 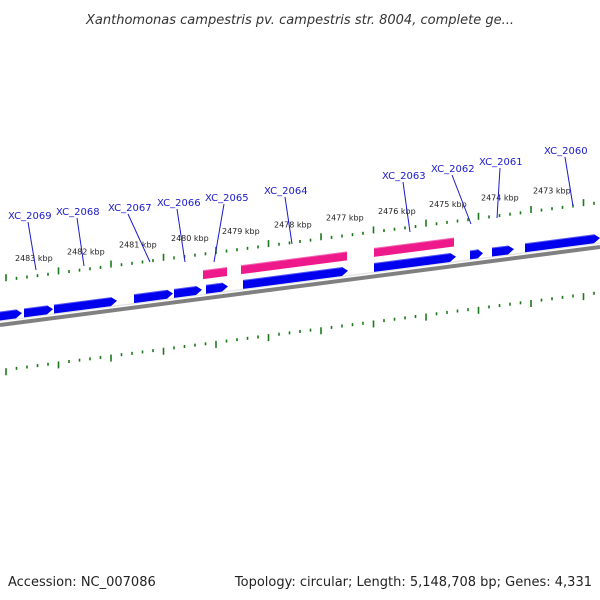 I want to click on backbone-highlight, so click(x=300, y=282).